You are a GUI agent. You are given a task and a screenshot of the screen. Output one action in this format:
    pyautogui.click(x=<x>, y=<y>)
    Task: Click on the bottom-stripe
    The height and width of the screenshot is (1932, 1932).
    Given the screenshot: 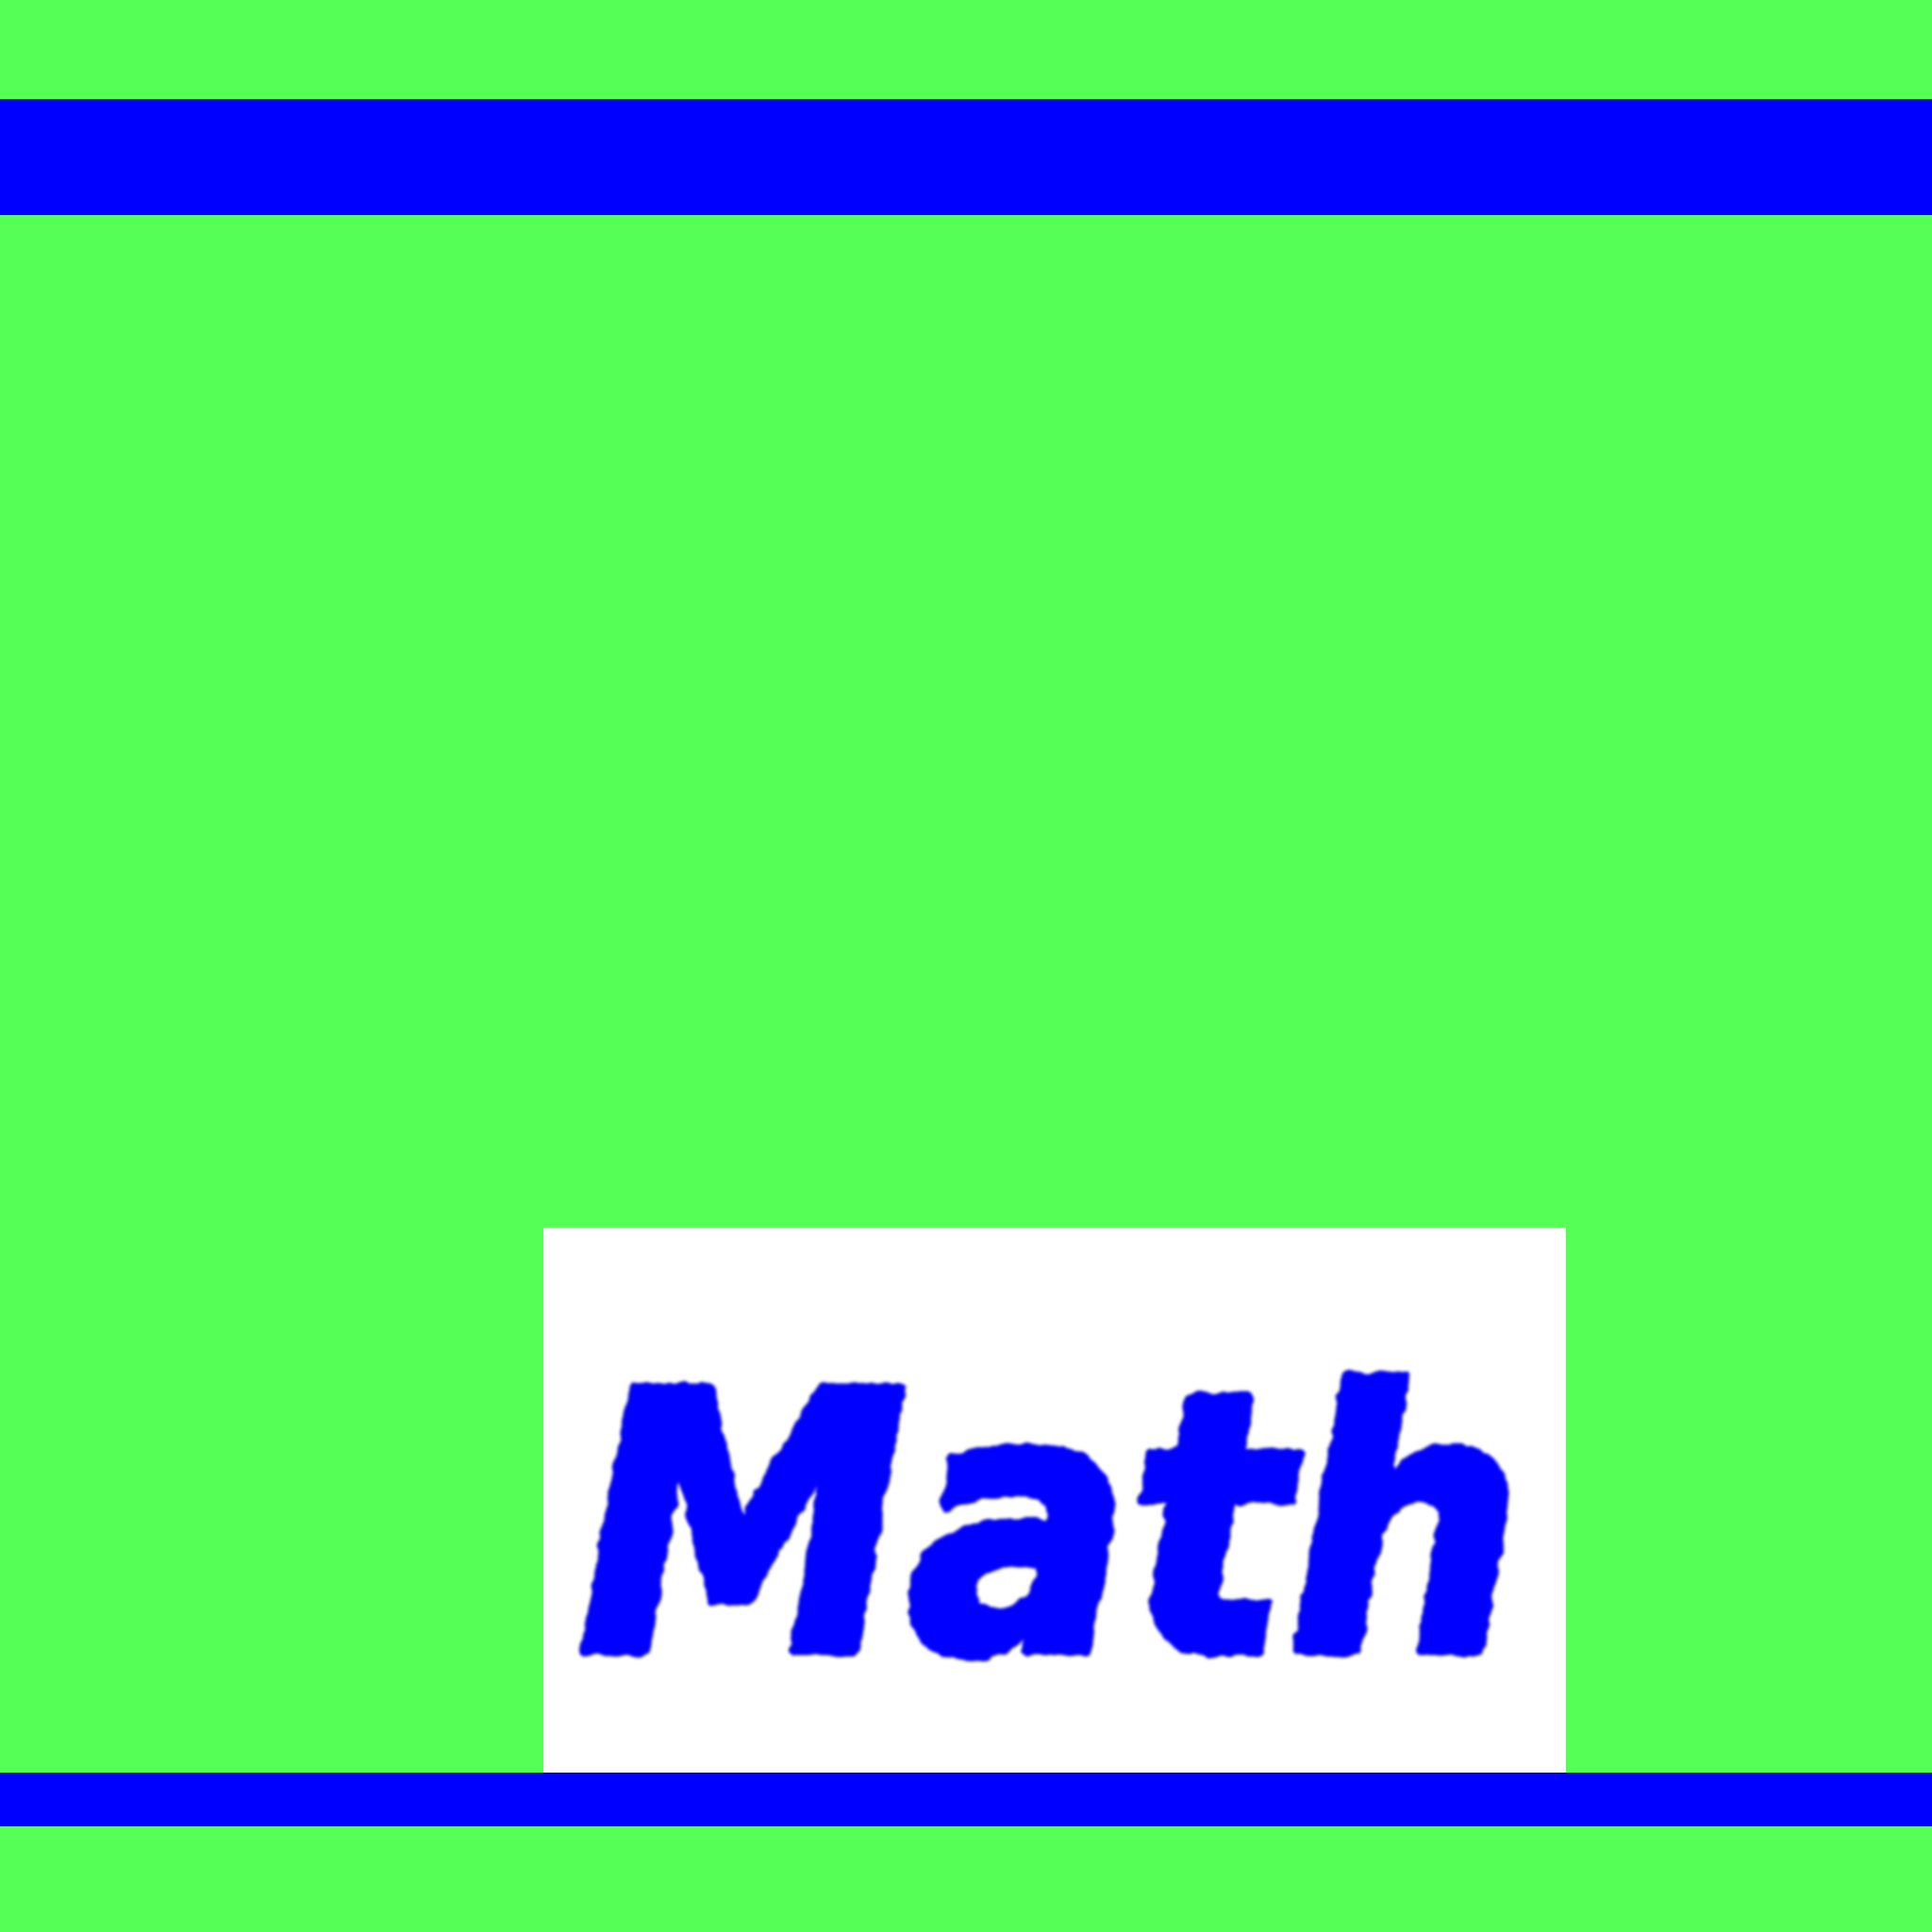 What is the action you would take?
    pyautogui.click(x=966, y=1800)
    